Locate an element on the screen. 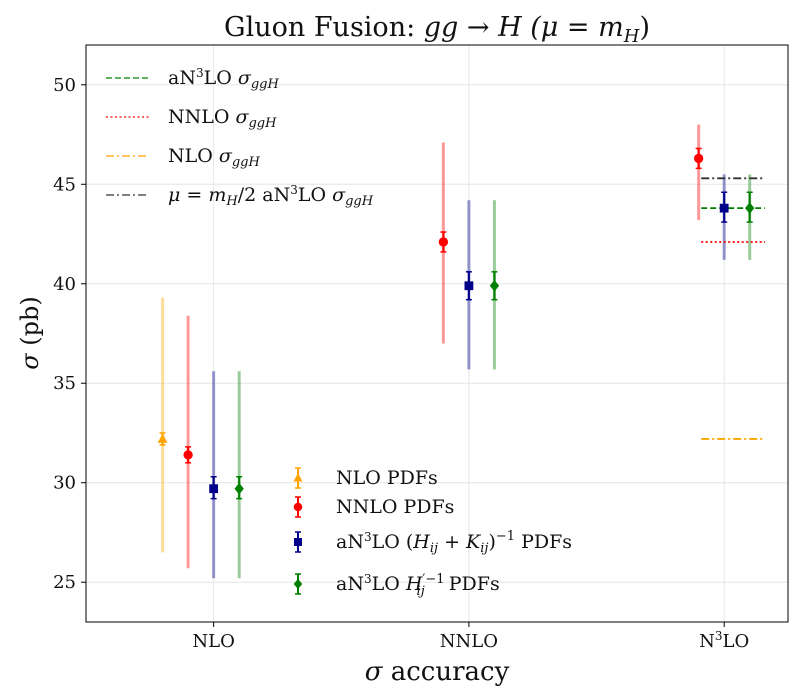 This screenshot has width=800, height=700. chart-title: Gluon Fusion: gg → H (μ = mH) is located at coordinates (437, 29).